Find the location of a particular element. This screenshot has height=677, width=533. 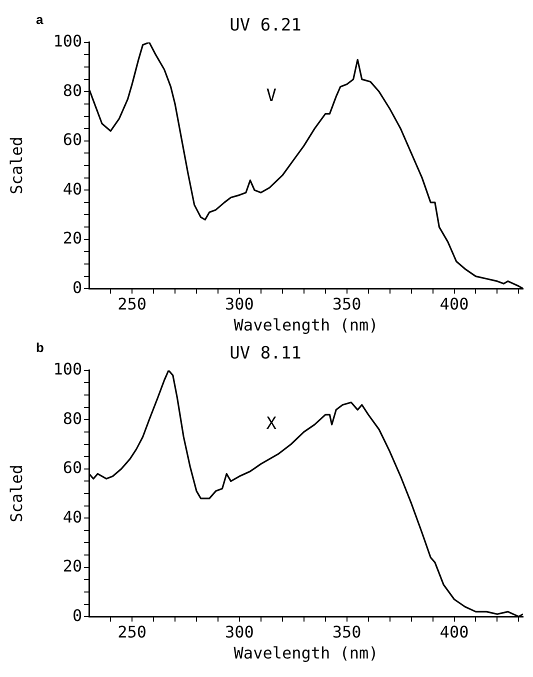

text: a is located at coordinates (40, 20).